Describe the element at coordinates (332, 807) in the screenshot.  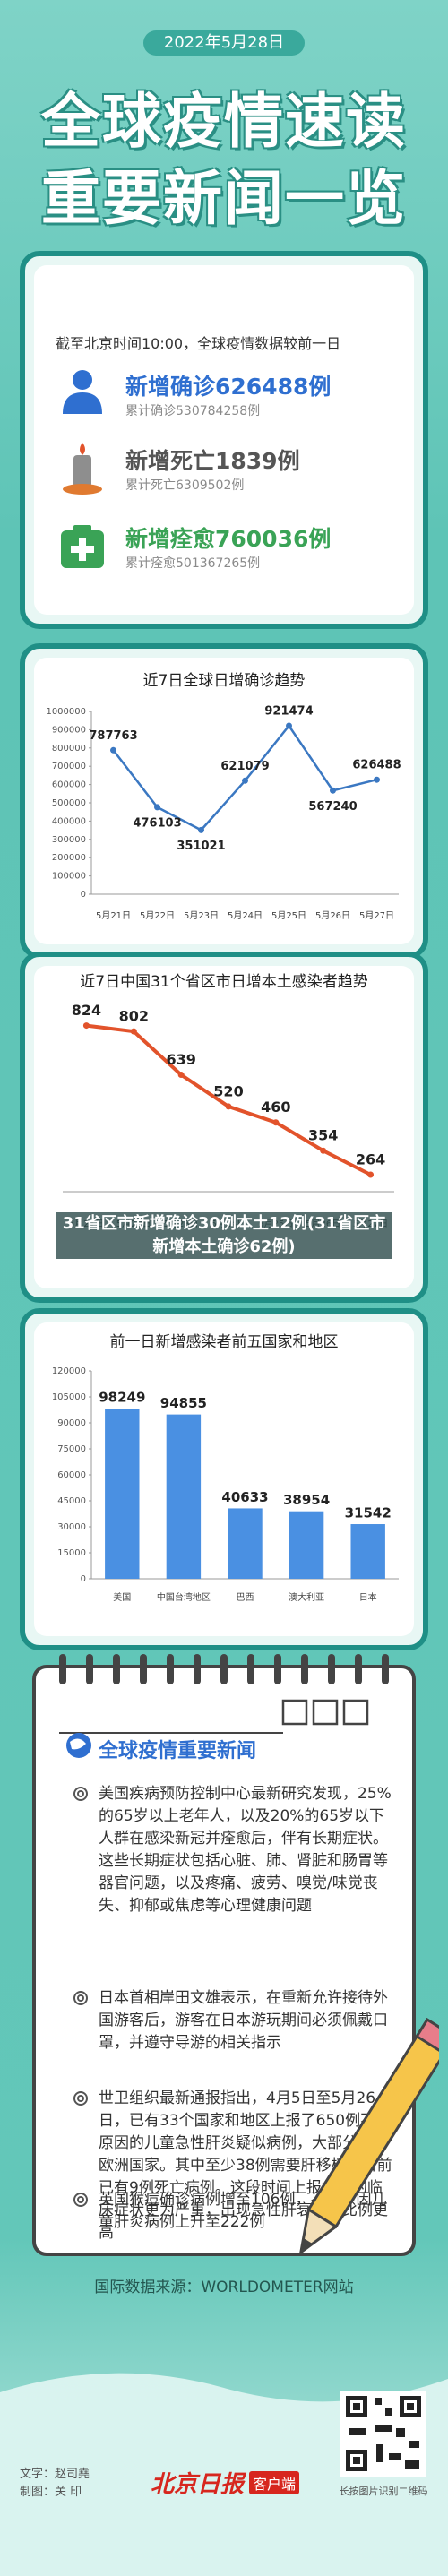
I see `data-label: 567240` at that location.